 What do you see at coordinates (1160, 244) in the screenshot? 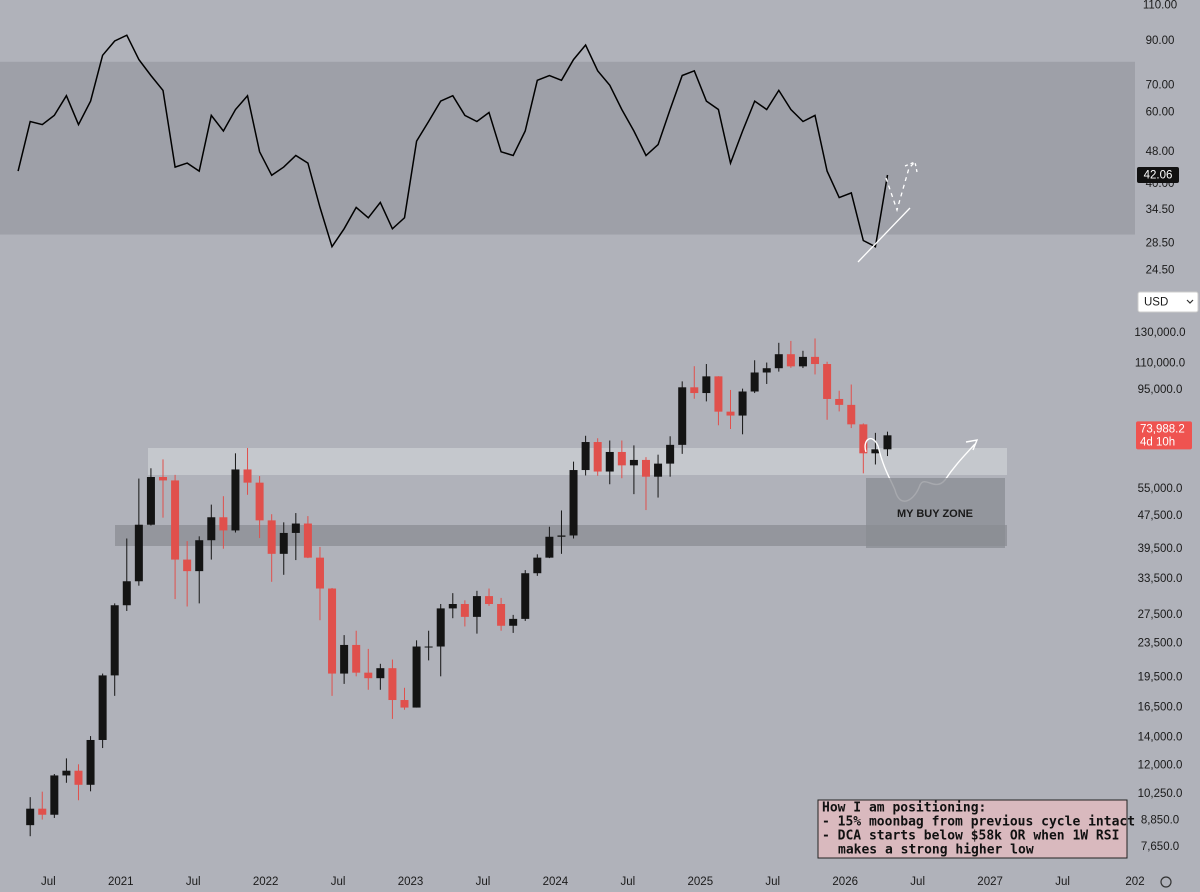
I see `y-tick-label: 28.50` at bounding box center [1160, 244].